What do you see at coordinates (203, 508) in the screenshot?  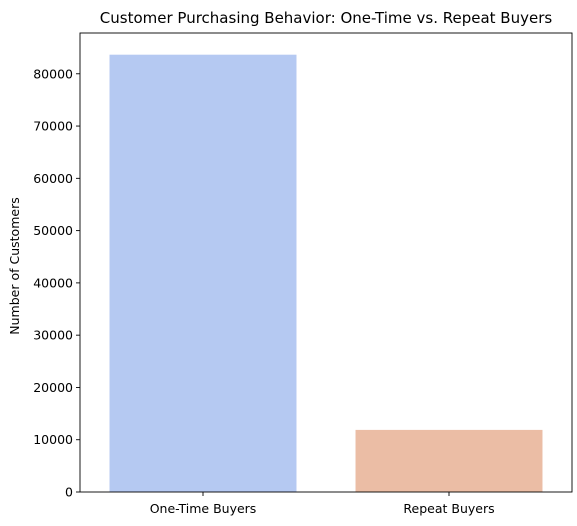 I see `x-tick-label: One-Time Buyers` at bounding box center [203, 508].